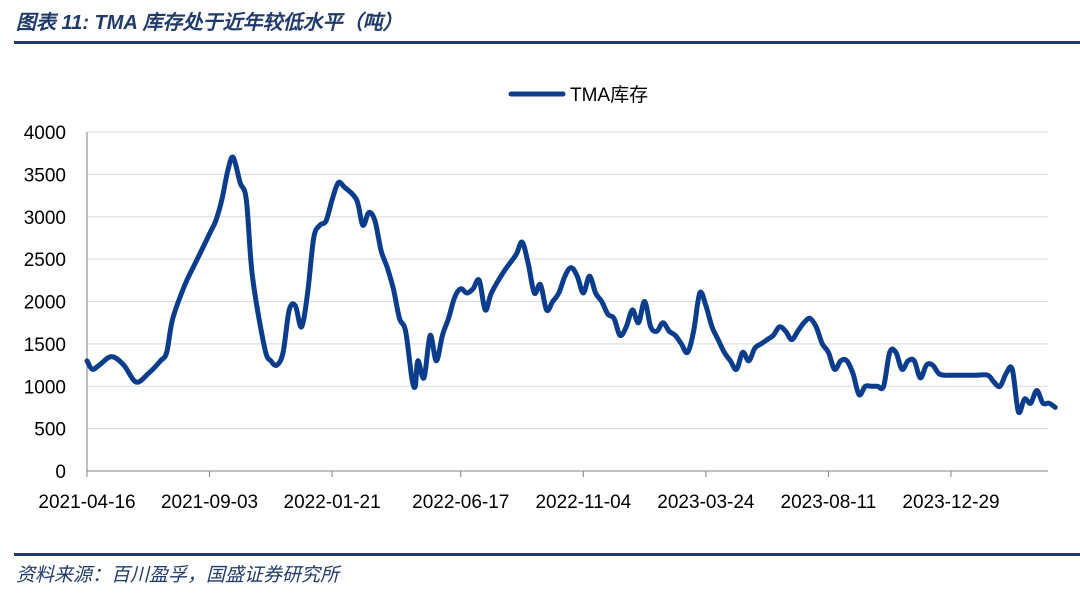  I want to click on x-tick-label: 2022-11-04, so click(583, 502).